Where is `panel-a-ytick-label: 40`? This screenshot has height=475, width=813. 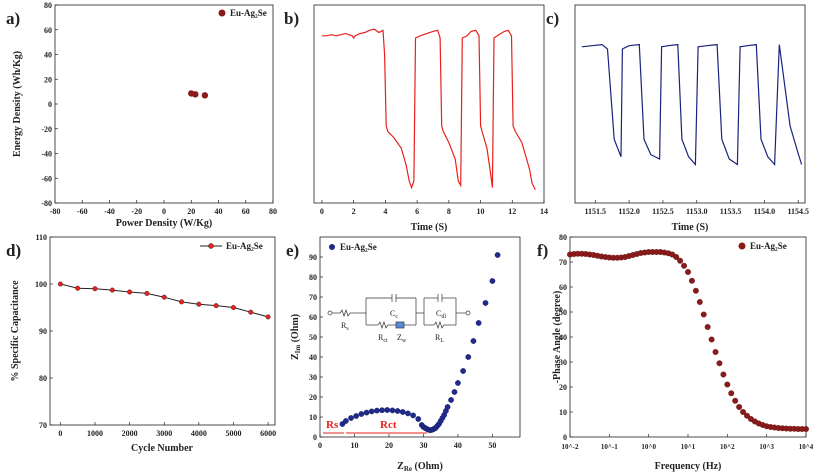
panel-a-ytick-label: 40 is located at coordinates (48, 55).